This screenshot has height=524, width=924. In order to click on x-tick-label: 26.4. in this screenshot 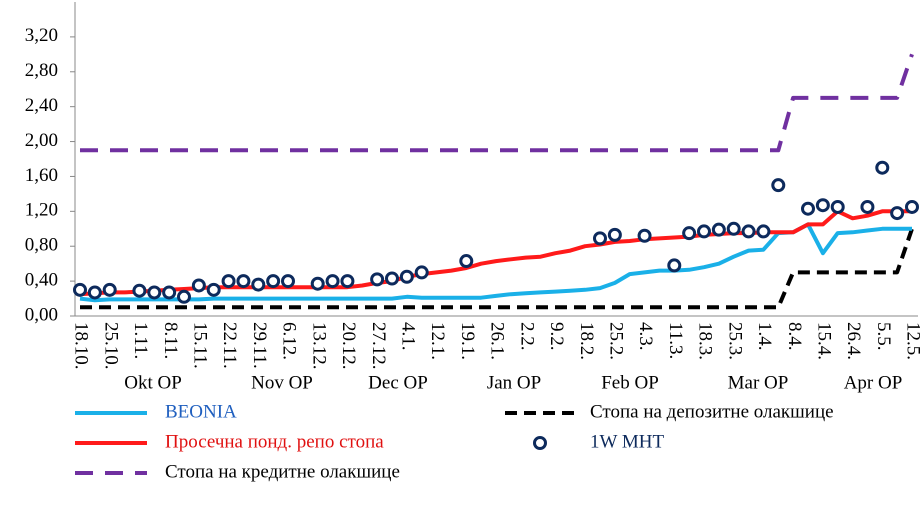, I will do `click(853, 341)`.